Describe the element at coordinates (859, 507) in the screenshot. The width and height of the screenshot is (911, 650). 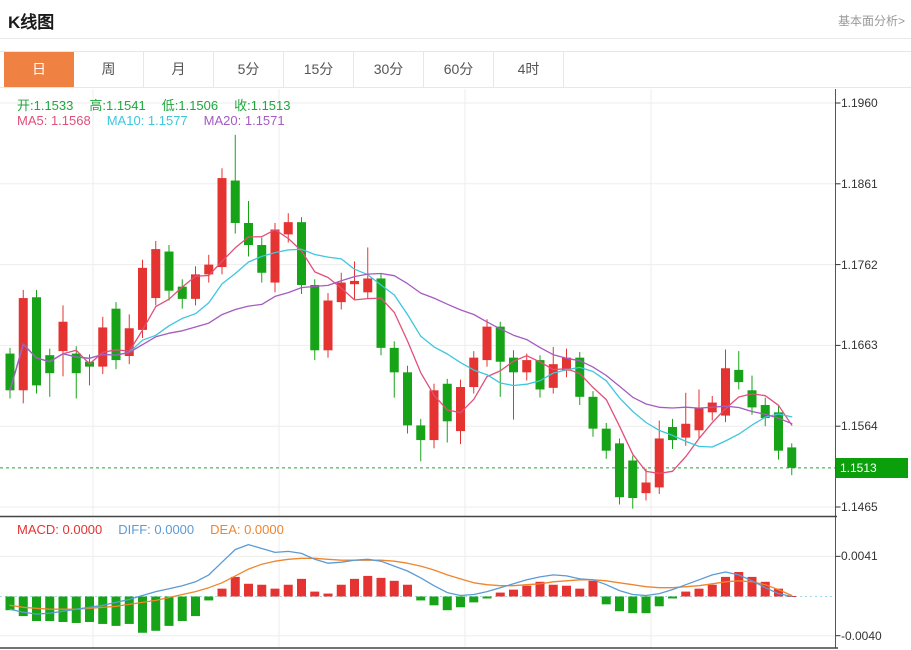
I see `axis-tick-label: 1.1465` at that location.